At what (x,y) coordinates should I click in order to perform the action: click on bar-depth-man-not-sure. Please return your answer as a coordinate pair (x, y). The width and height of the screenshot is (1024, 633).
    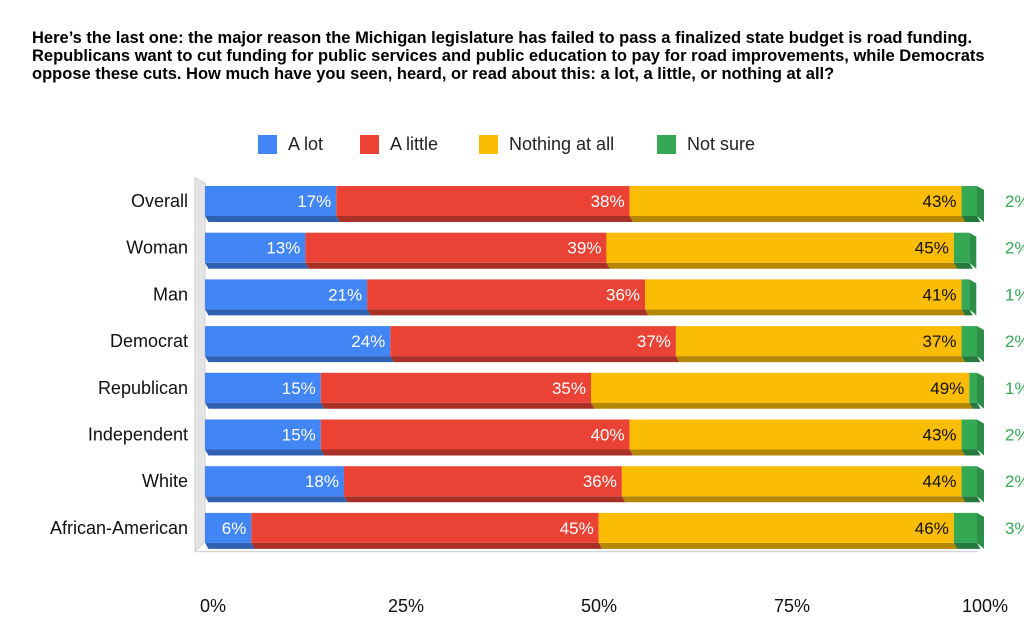
    Looking at the image, I should click on (967, 312).